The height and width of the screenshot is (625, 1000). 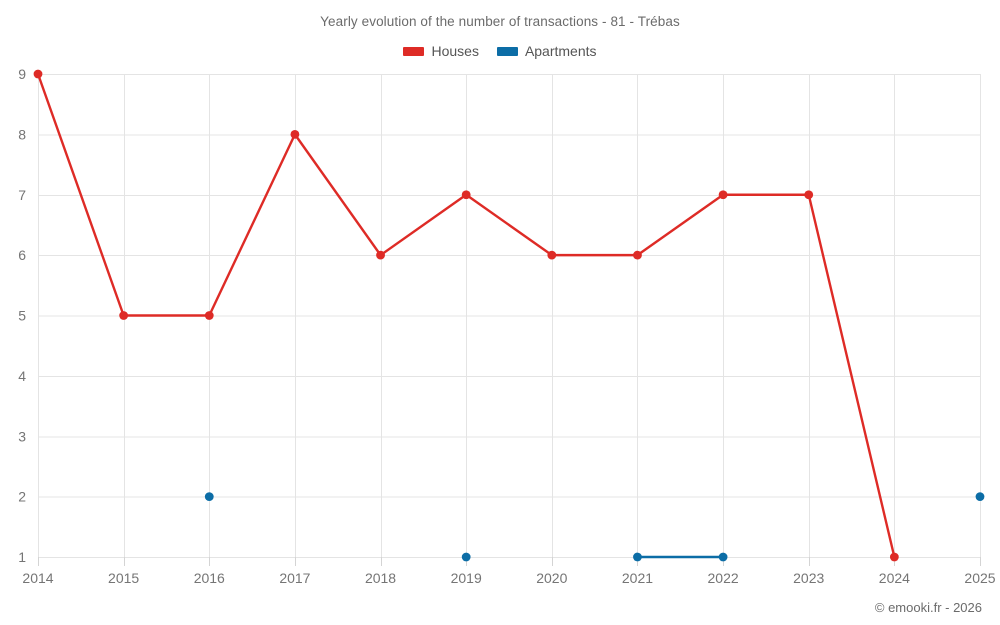 I want to click on legend-label-apartments: Apartments, so click(x=560, y=51).